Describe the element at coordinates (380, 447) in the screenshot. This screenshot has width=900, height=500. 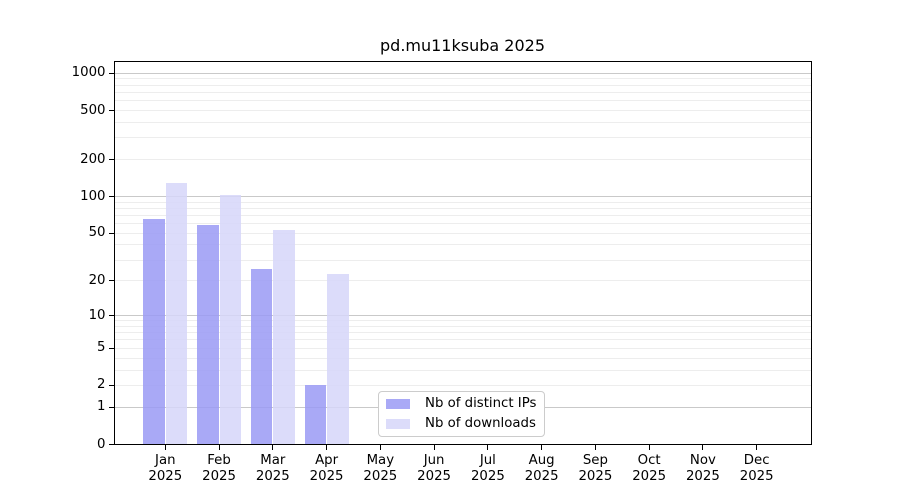
I see `x-tick-mark-may` at that location.